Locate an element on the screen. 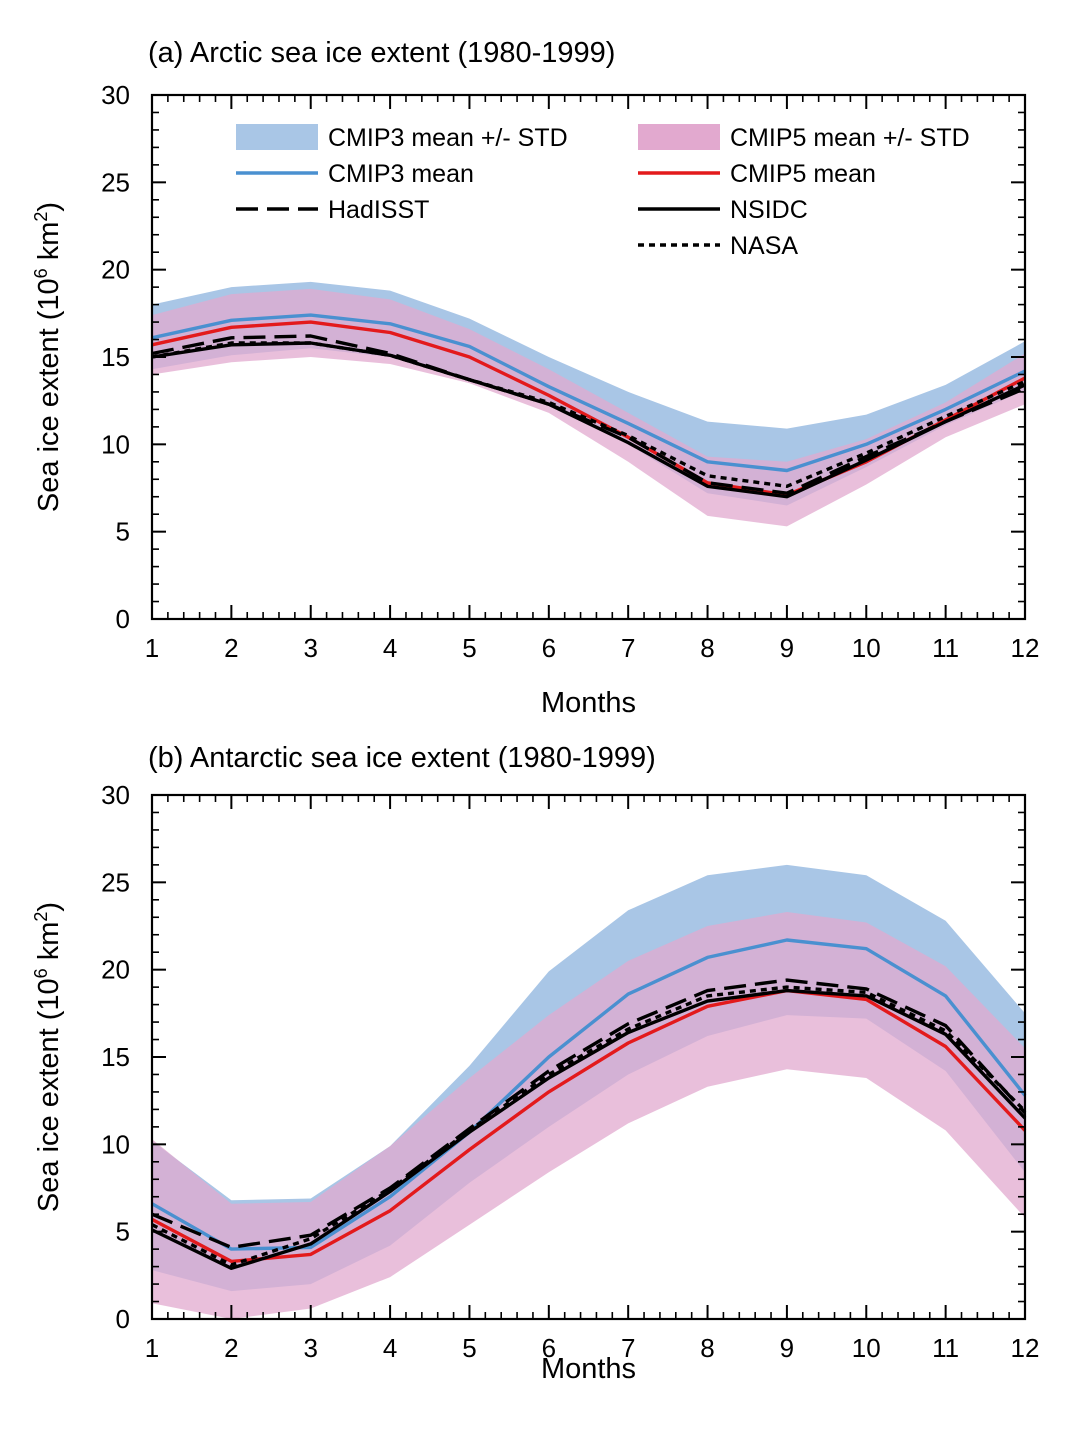 The image size is (1075, 1449). chart-title: (b) Antarctic sea ice extent (1980-1999) is located at coordinates (402, 758).